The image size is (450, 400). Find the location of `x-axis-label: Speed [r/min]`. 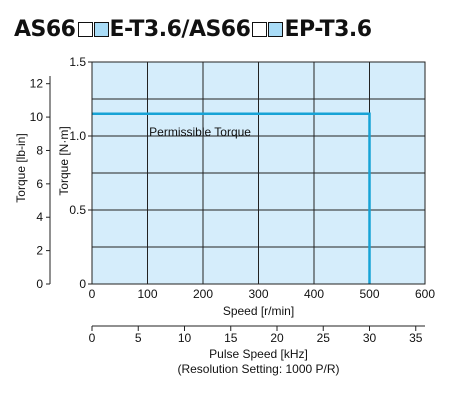

x-axis-label: Speed [r/min] is located at coordinates (258, 311).